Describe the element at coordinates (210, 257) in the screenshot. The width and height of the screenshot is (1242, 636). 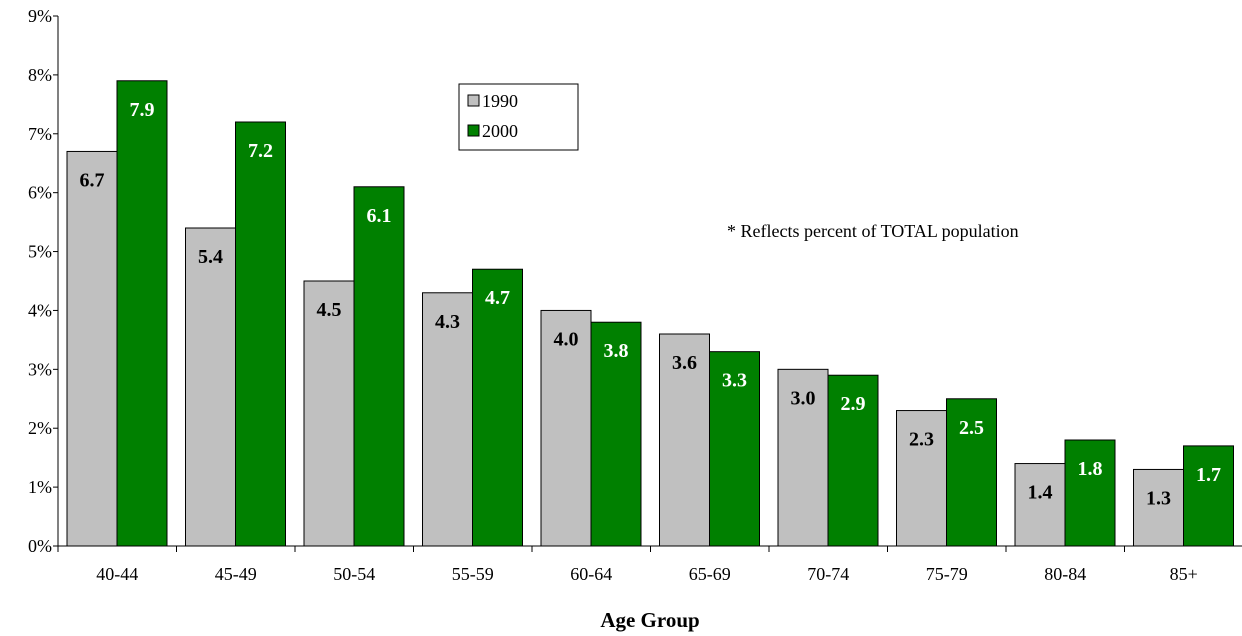
I see `bar-value-label: 5.4` at that location.